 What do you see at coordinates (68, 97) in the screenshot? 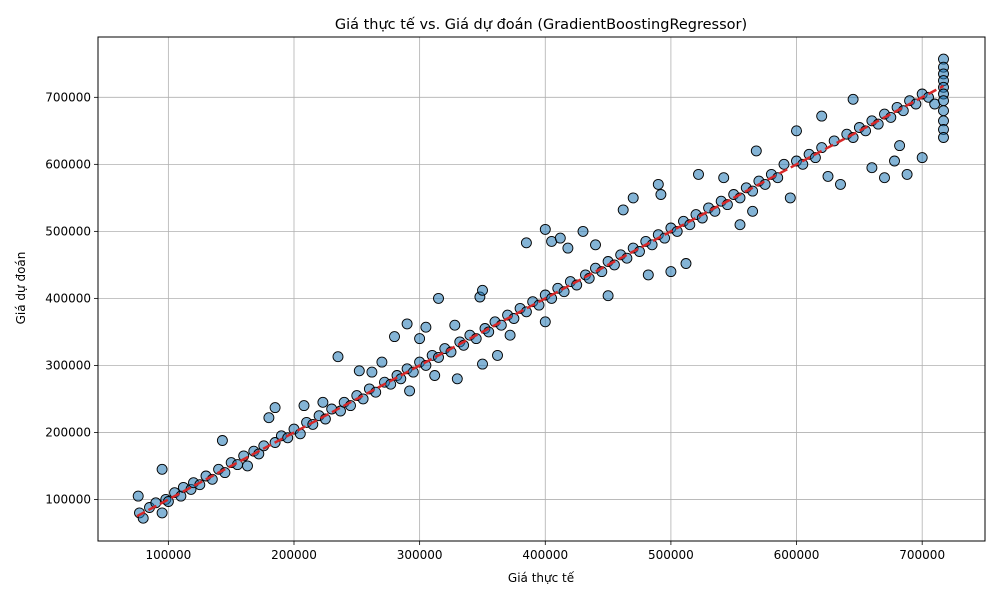
I see `y-tick-label: 700000` at bounding box center [68, 97].